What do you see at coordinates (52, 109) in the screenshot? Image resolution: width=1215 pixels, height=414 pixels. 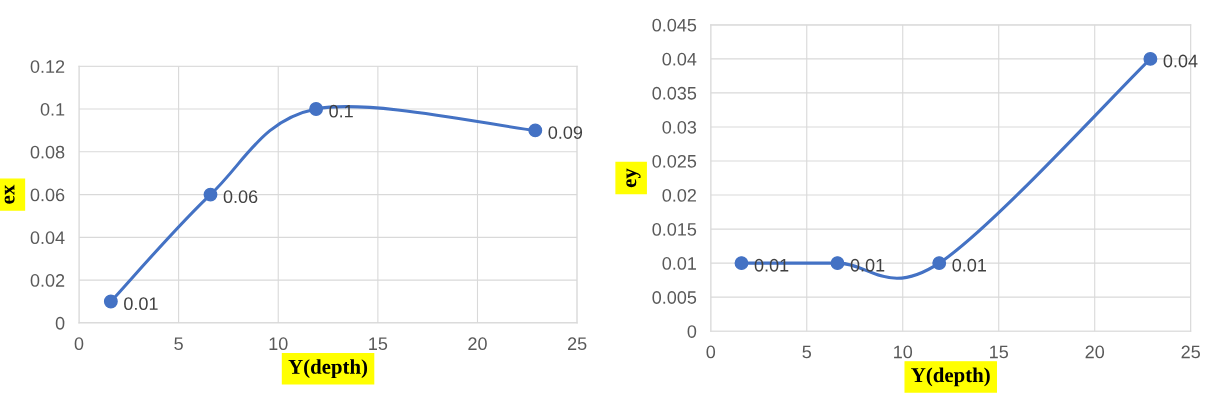 I see `y-tick-label: 0.1` at bounding box center [52, 109].